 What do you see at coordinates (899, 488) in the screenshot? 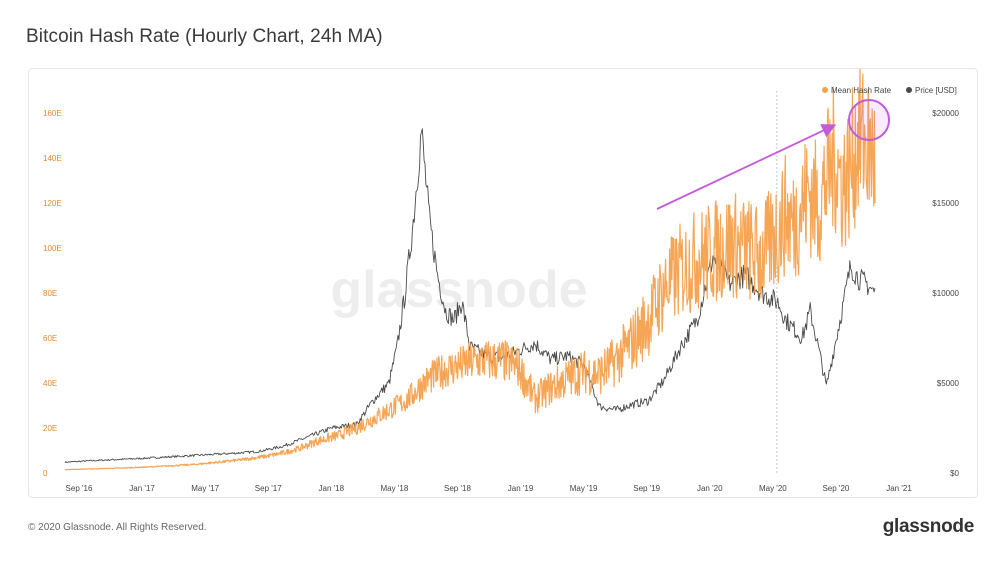
I see `x-axis-tick-label: Jan '21` at bounding box center [899, 488].